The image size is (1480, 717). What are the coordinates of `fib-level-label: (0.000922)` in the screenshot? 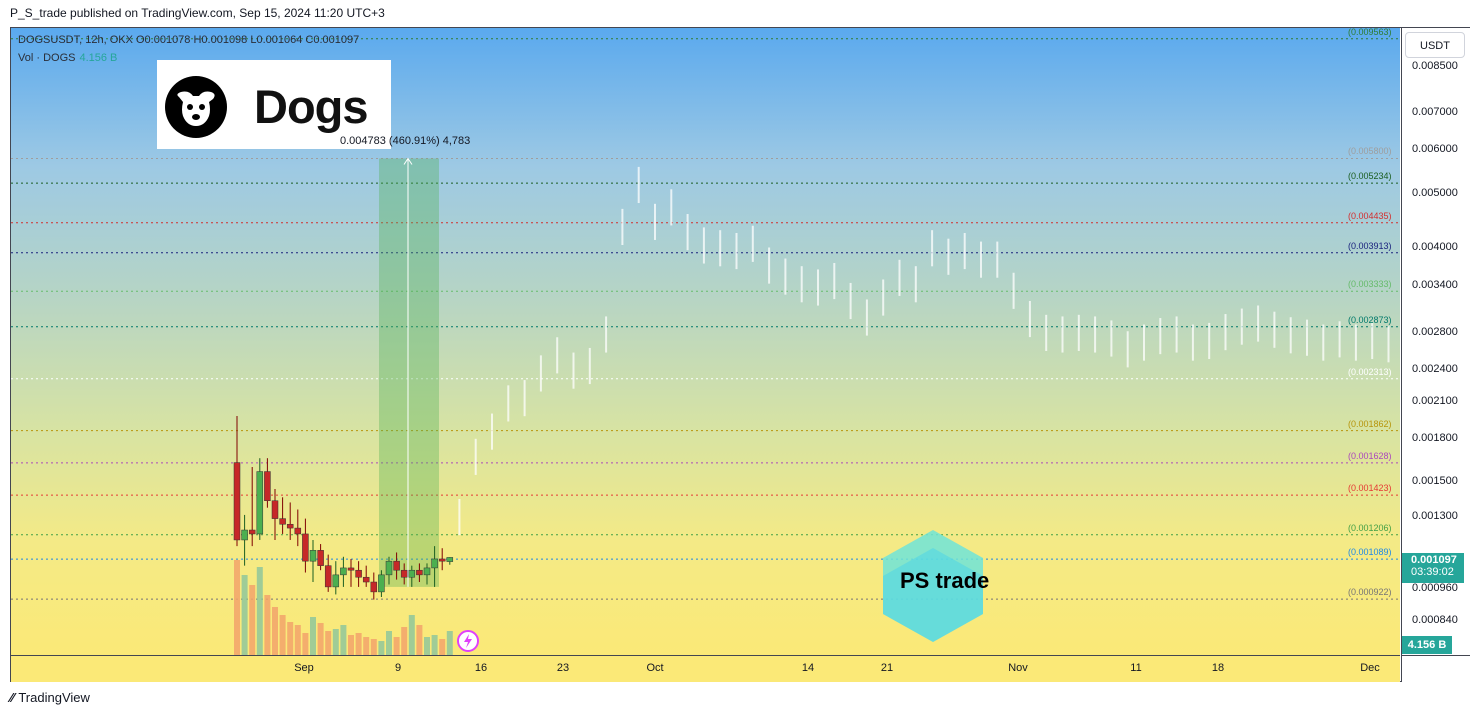 It's located at (1370, 592).